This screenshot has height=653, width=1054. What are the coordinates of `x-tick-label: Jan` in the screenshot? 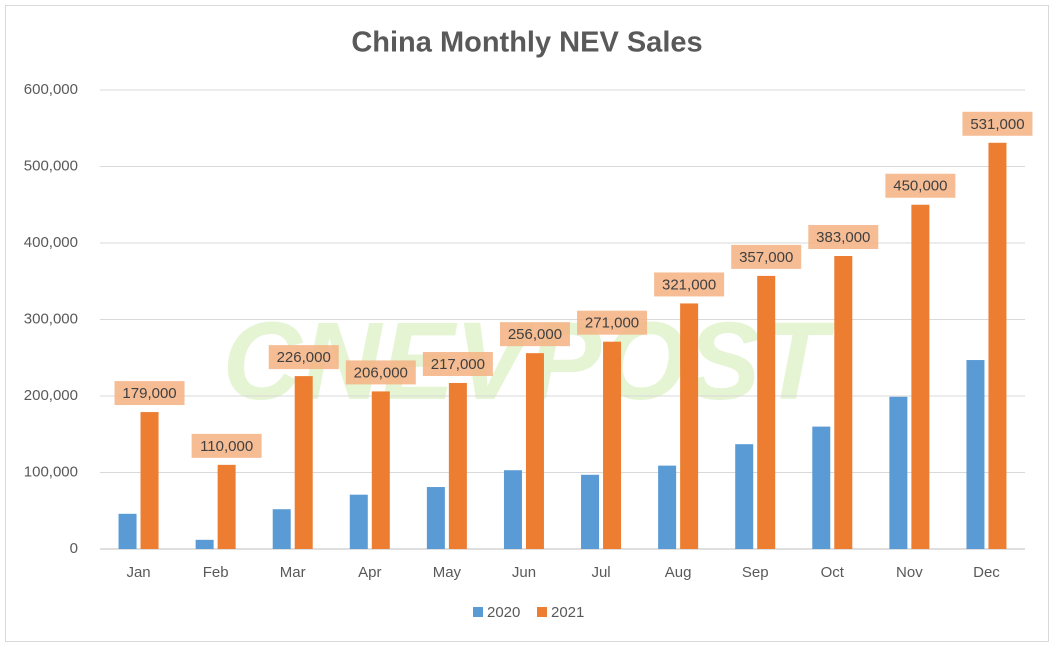 It's located at (138, 572).